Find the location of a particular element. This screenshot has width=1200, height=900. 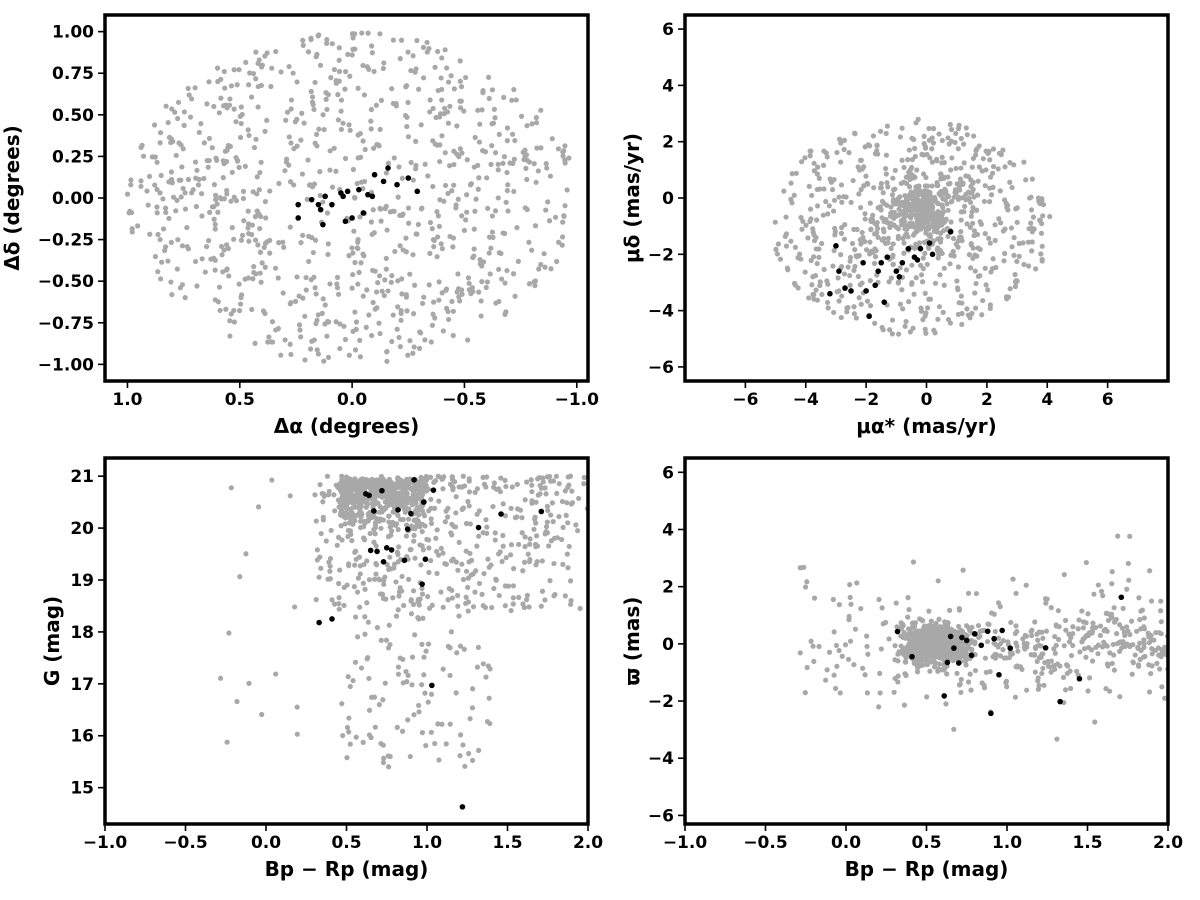

y-tick-label: 1.00 is located at coordinates (73, 33).